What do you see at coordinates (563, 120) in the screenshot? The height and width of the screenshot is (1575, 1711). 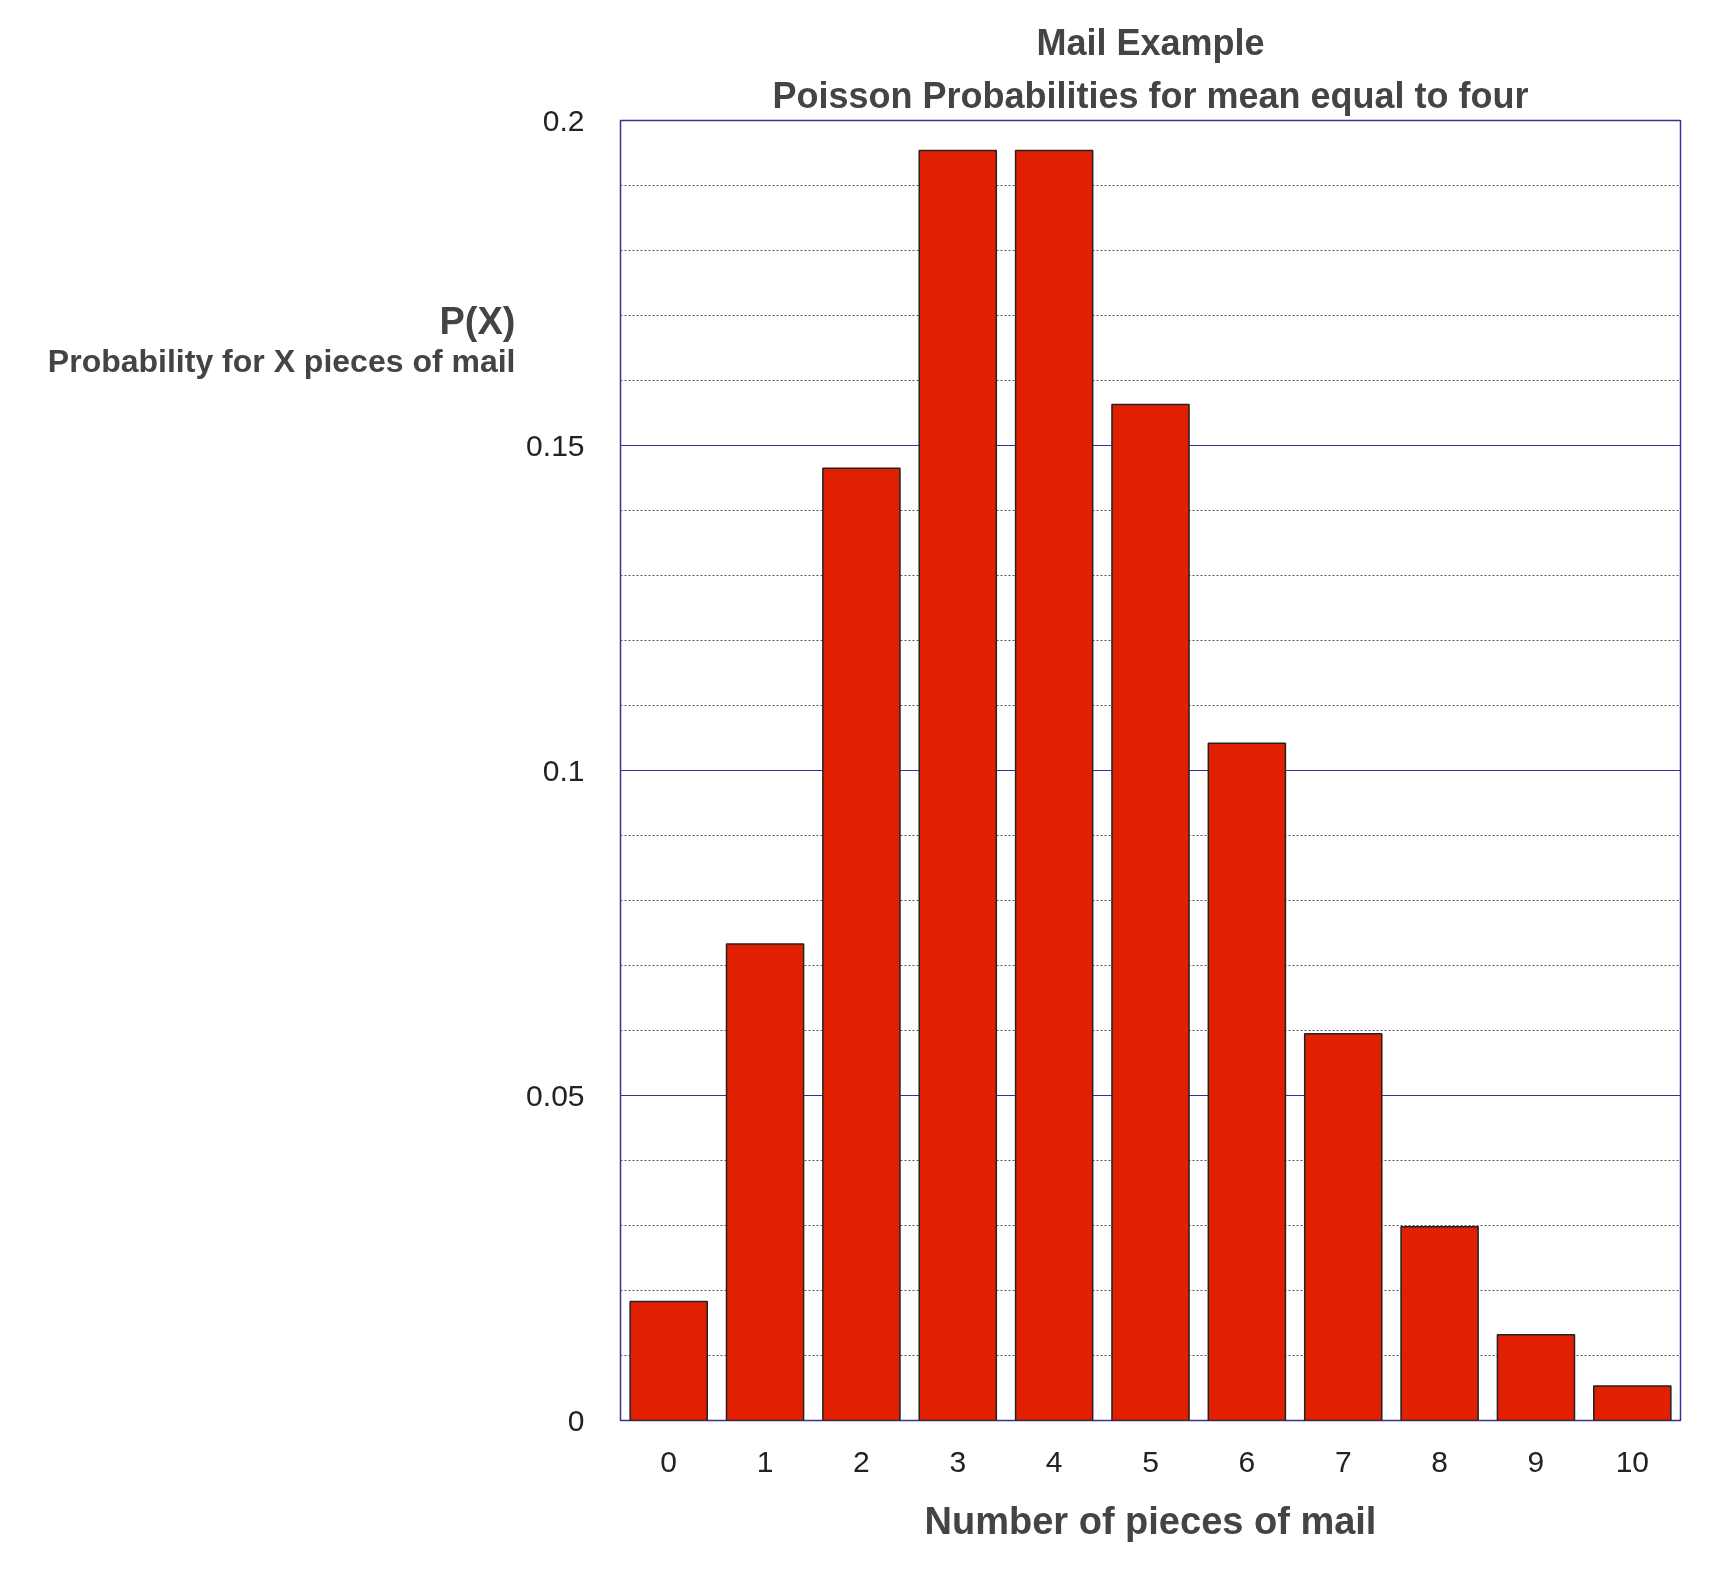 I see `y-tick-label: 0.2` at bounding box center [563, 120].